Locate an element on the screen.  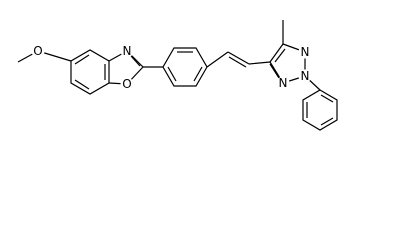
atom-labels: O N O N N N is located at coordinates (171, 67).